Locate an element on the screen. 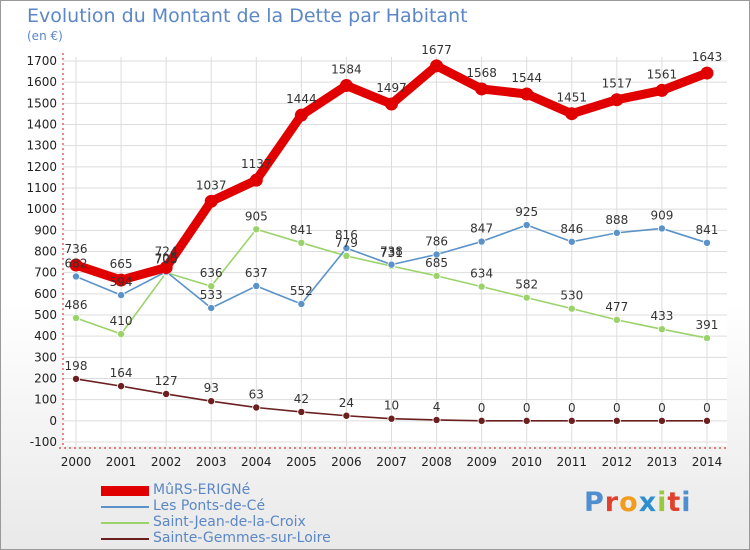 The width and height of the screenshot is (750, 550). y-tick-label: 100 is located at coordinates (45, 400).